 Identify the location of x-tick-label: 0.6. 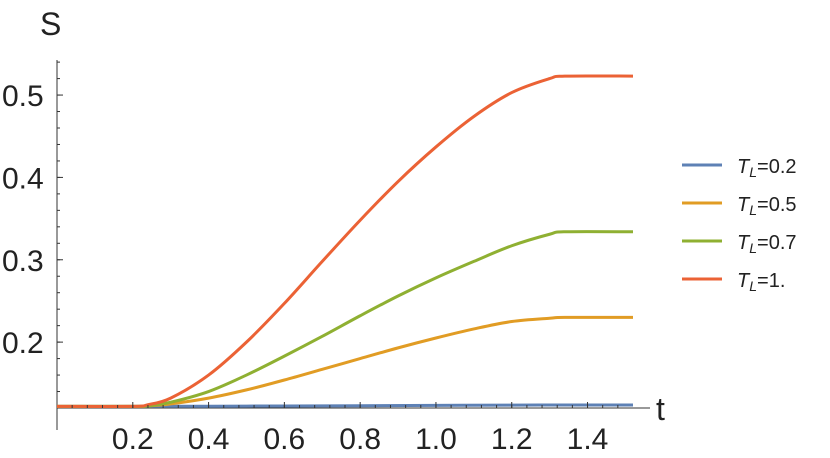
(285, 439).